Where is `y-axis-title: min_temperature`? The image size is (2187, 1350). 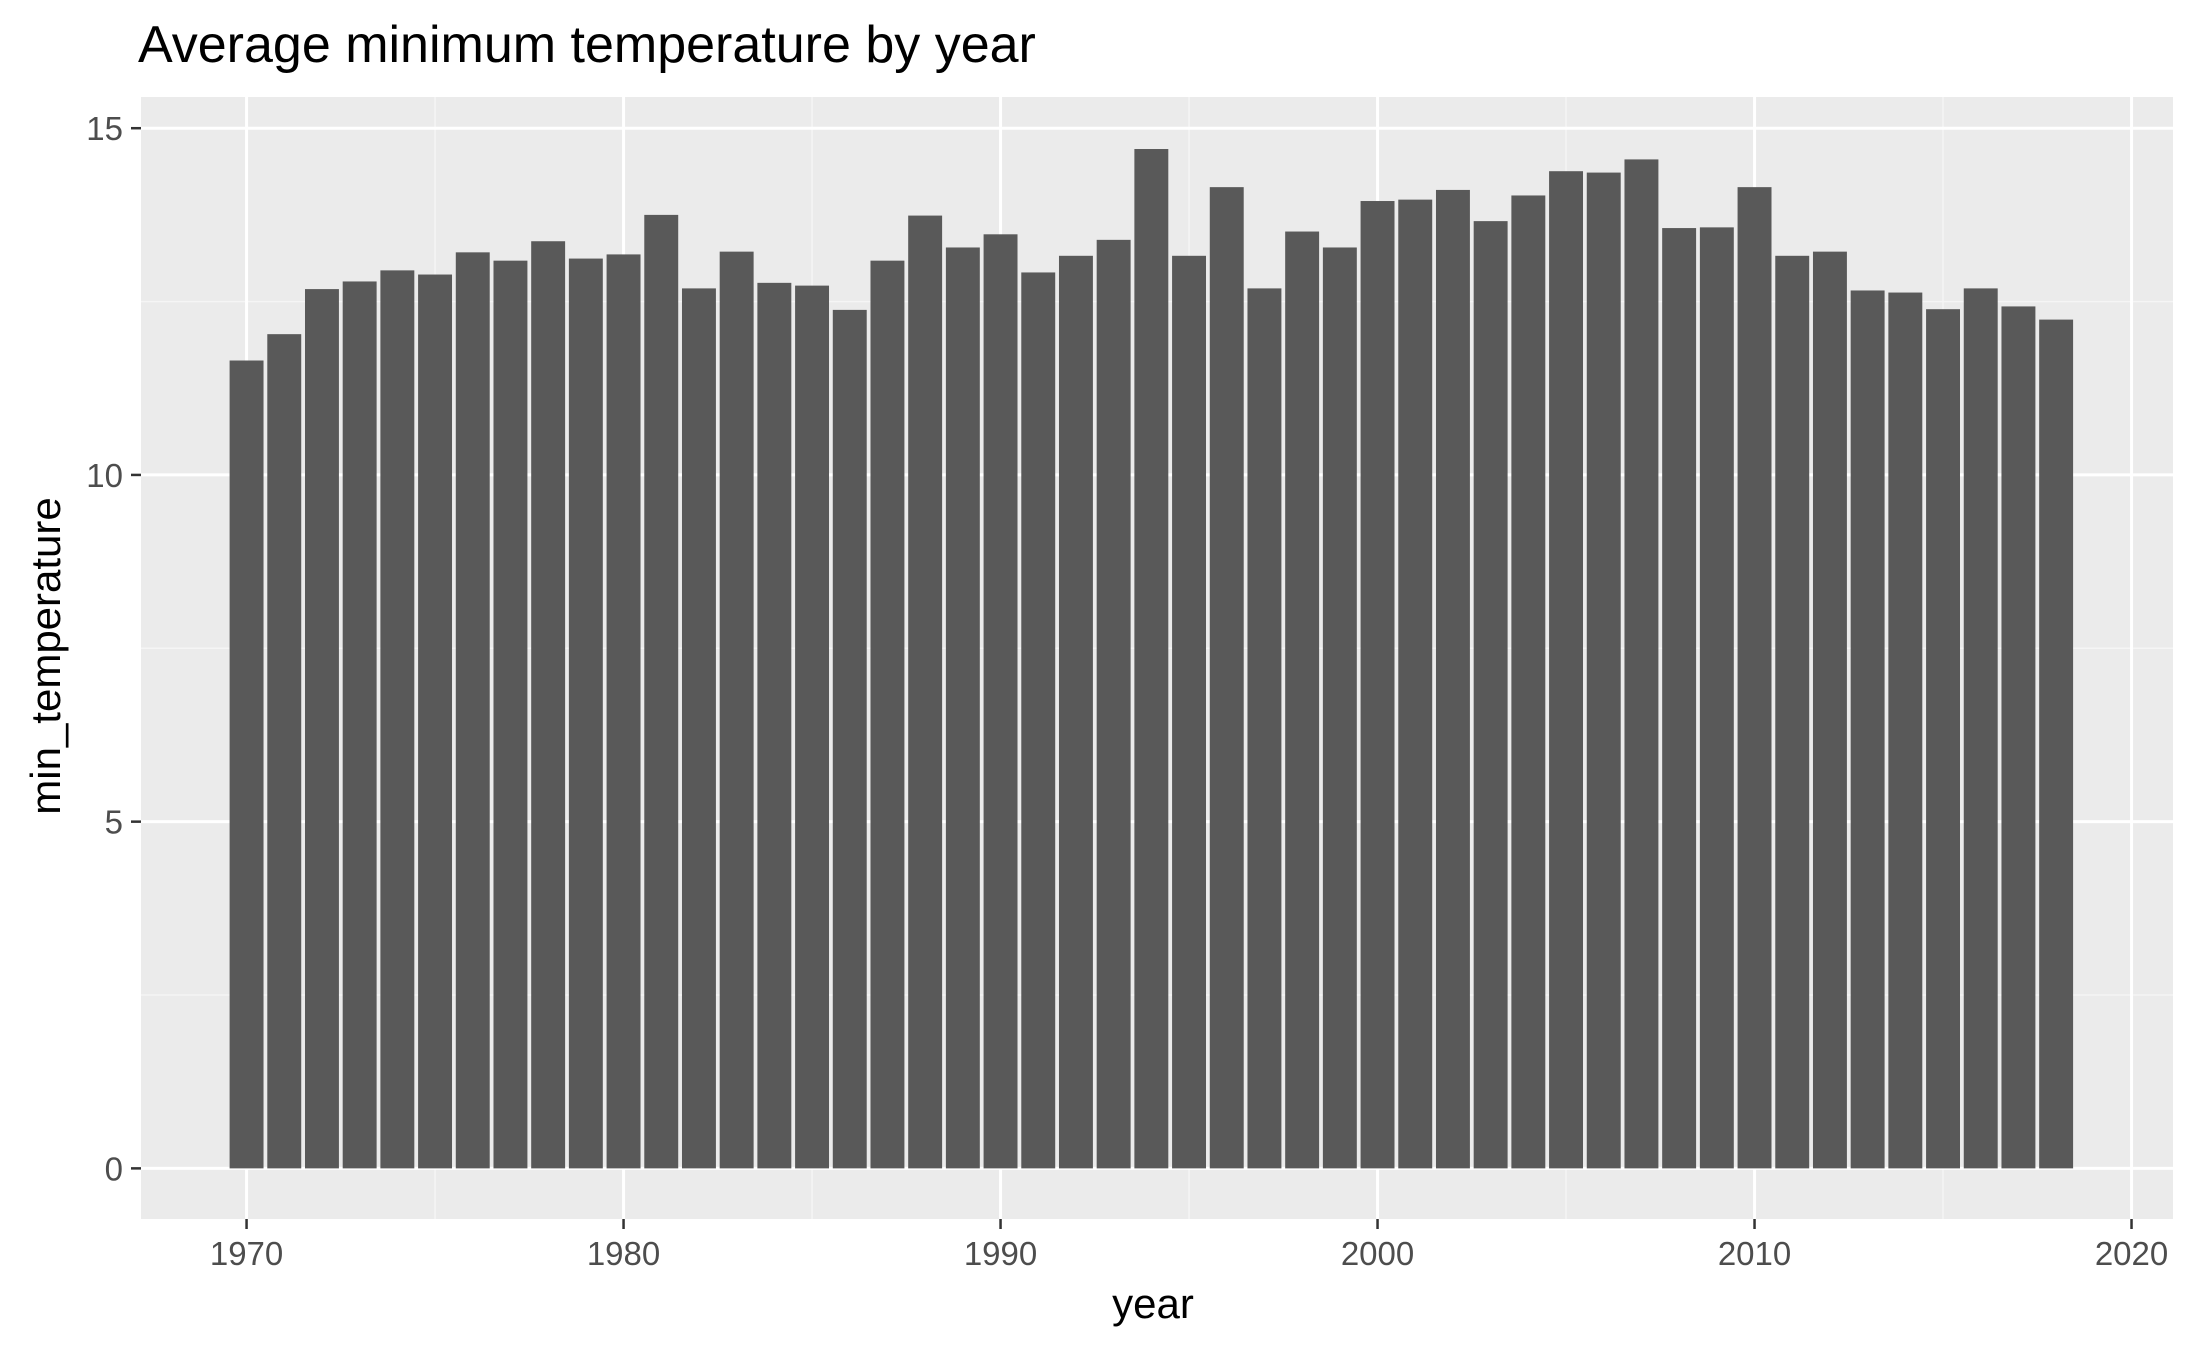 y-axis-title: min_temperature is located at coordinates (45, 655).